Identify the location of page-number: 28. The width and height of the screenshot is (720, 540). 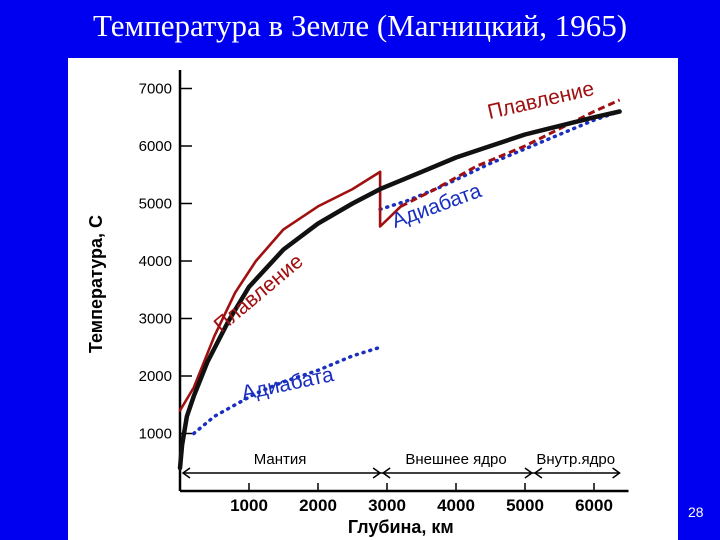
(696, 512).